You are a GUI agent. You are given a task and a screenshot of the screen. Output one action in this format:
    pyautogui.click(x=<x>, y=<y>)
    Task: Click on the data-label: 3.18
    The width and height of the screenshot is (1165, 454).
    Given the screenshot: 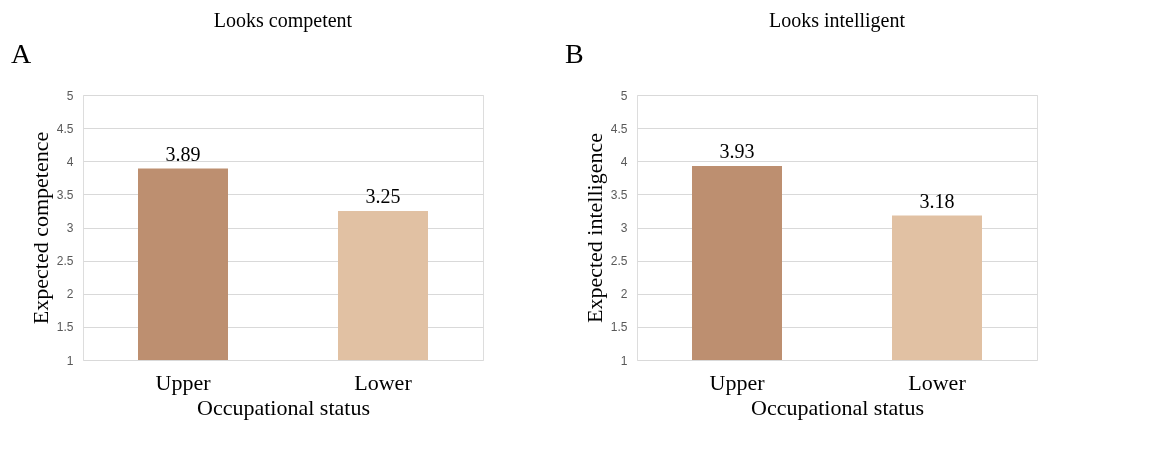 What is the action you would take?
    pyautogui.click(x=937, y=200)
    